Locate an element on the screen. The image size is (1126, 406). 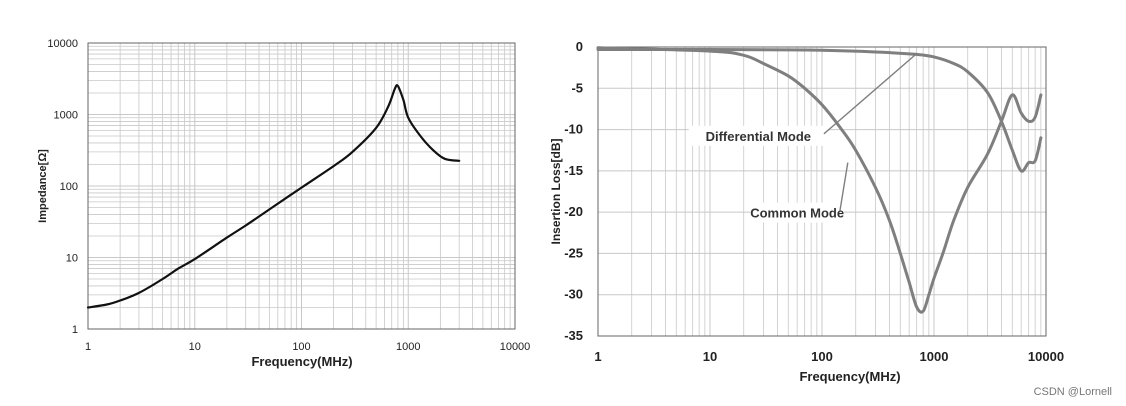
impedance-y-axis-label: Impedance[Ω] is located at coordinates (43, 186).